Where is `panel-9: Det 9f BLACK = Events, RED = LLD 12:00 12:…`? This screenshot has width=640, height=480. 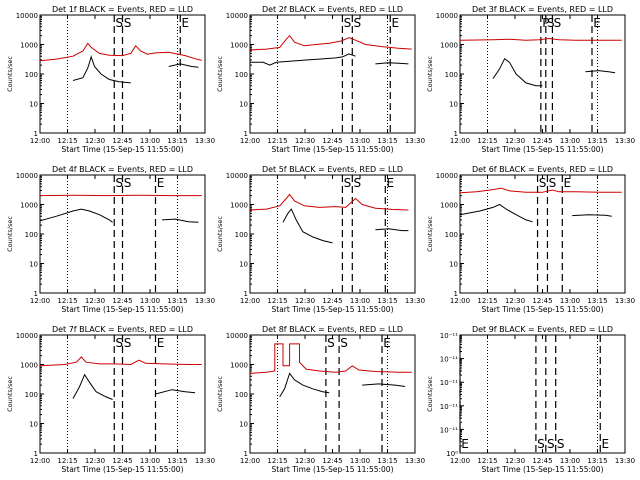 panel-9: Det 9f BLACK = Events, RED = LLD 12:00 12:… is located at coordinates (530, 399).